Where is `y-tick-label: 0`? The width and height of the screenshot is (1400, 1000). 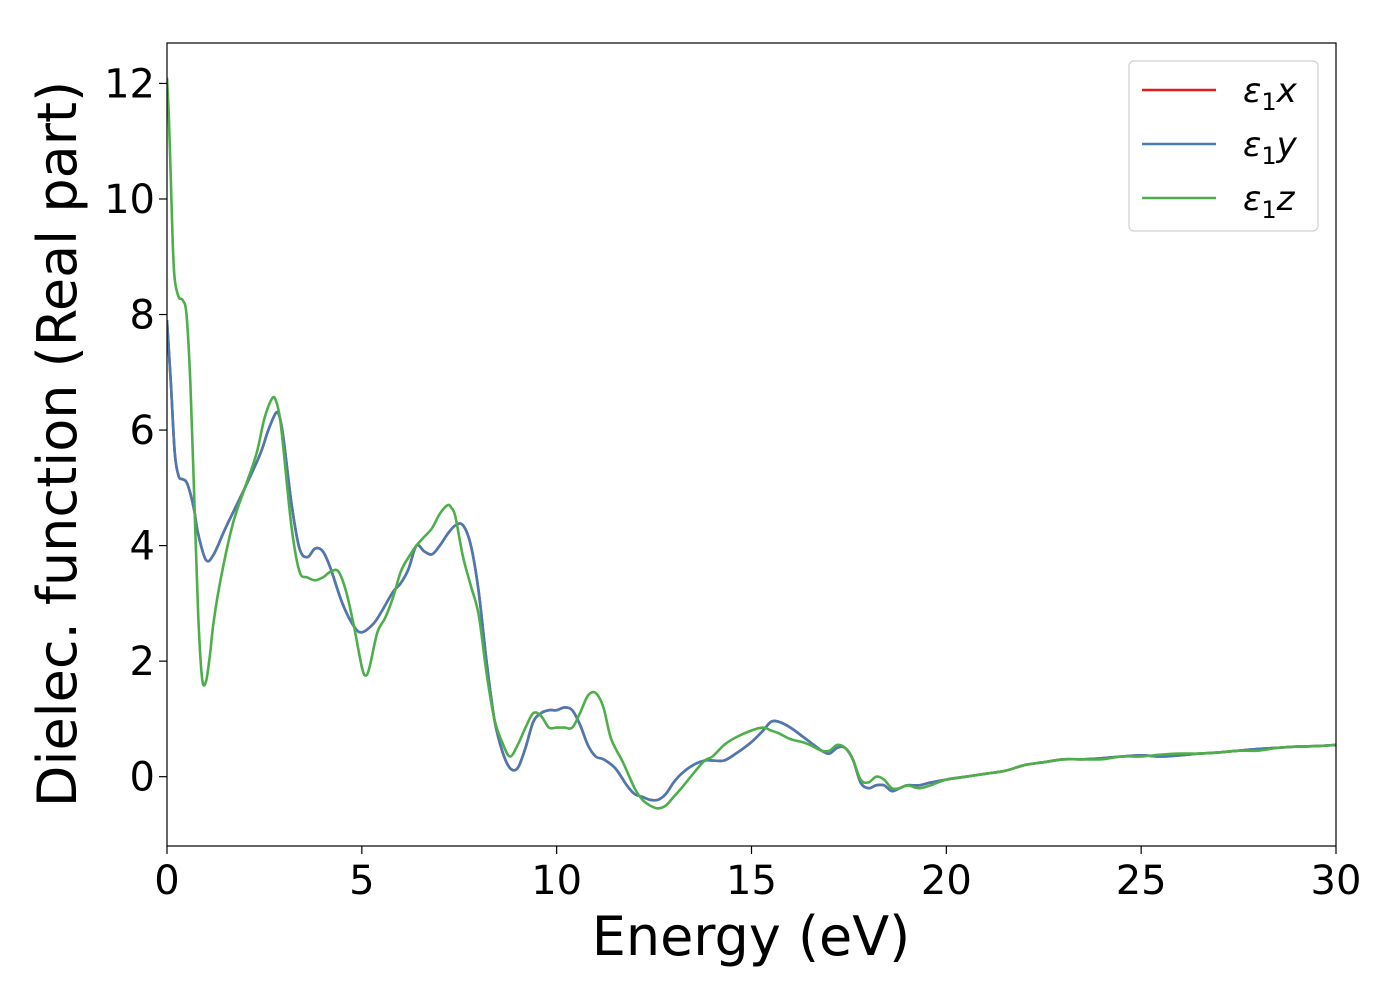 y-tick-label: 0 is located at coordinates (142, 778).